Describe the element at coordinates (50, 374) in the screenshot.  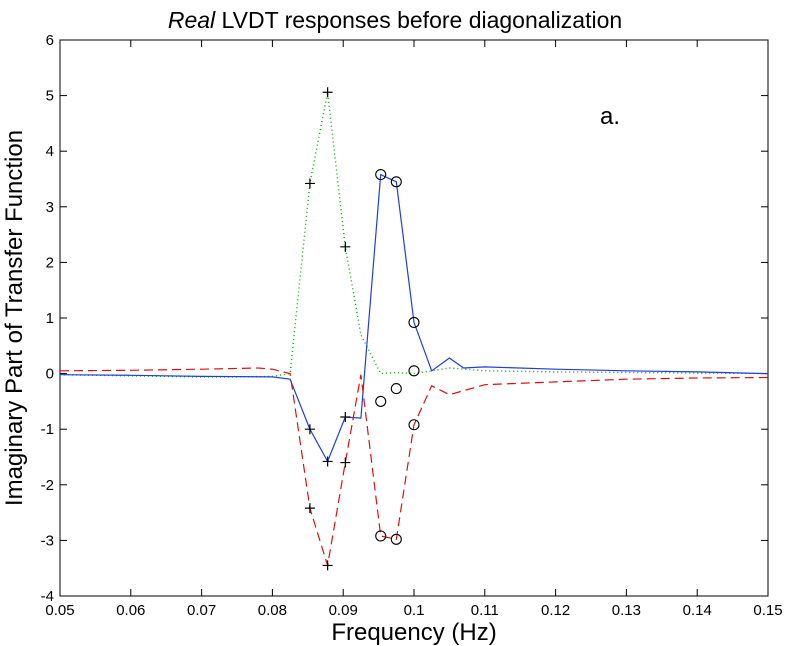
I see `y-tick-label: 0` at that location.